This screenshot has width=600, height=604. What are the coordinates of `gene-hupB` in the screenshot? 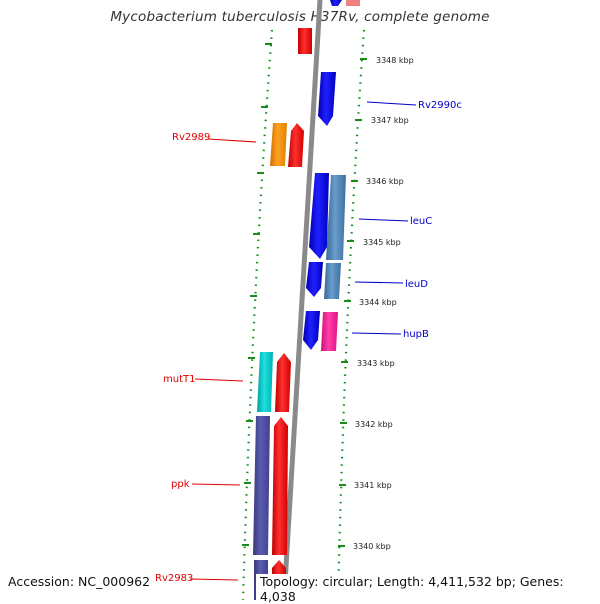 It's located at (311, 330).